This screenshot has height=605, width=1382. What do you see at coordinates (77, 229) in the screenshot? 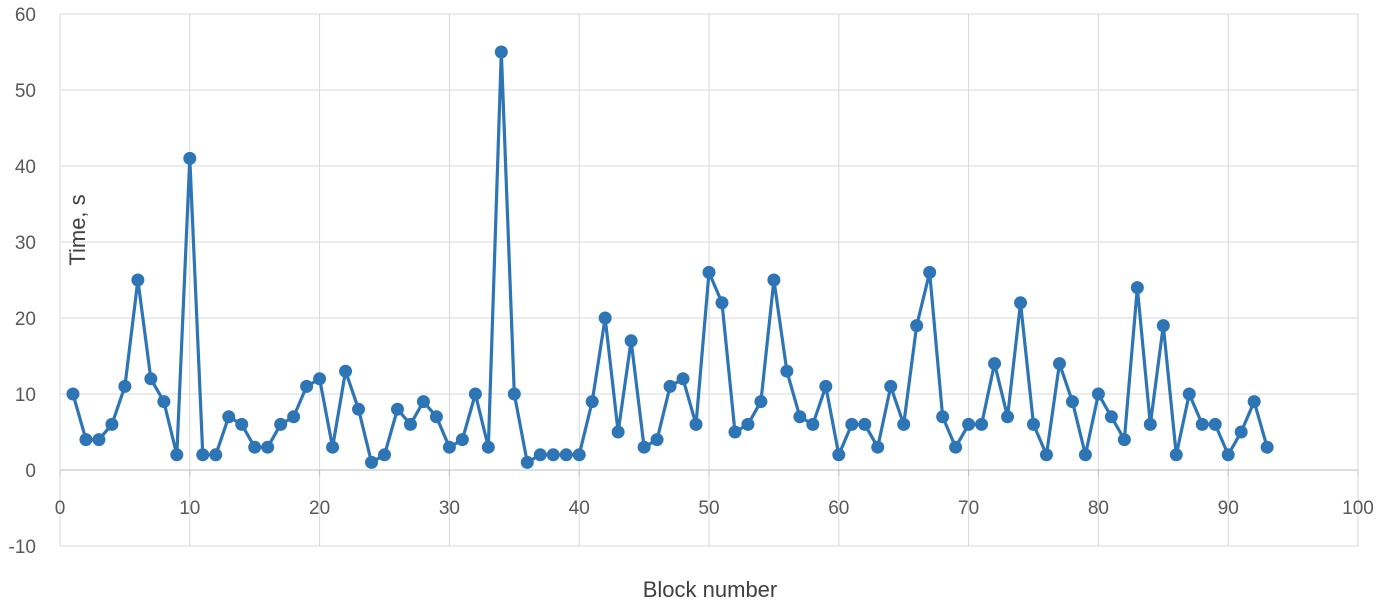
I see `y-axis-title: Time, s` at bounding box center [77, 229].